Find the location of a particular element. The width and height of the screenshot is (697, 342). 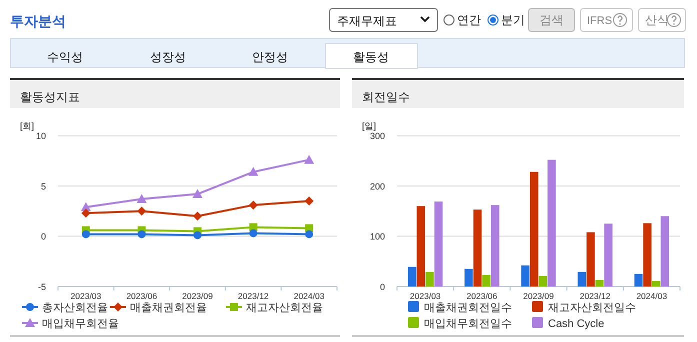

y-tick-label: 200 is located at coordinates (377, 186).